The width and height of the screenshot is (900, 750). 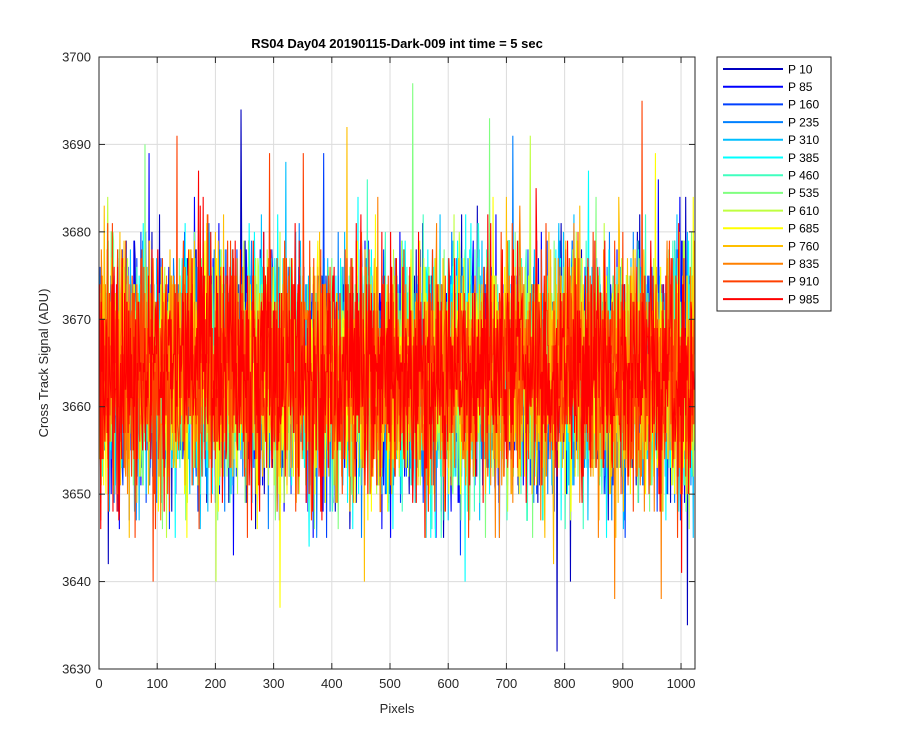 I want to click on x-tick-label: 300, so click(x=274, y=683).